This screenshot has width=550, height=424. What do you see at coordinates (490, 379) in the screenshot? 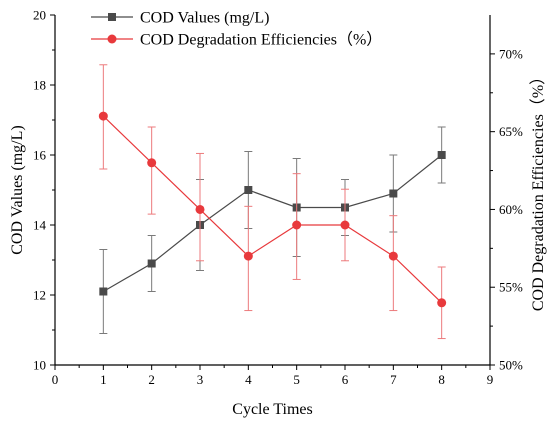
I see `x-tick-label: 9` at bounding box center [490, 379].